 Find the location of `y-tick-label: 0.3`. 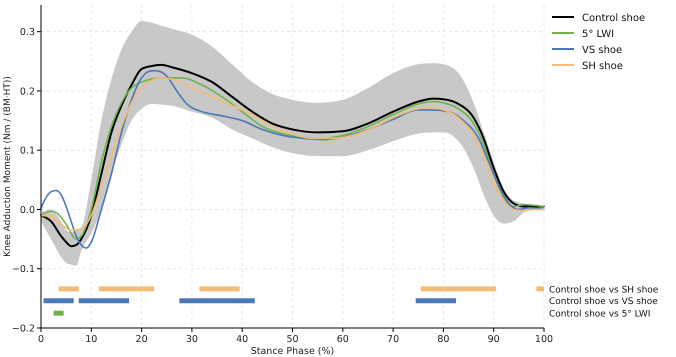

y-tick-label: 0.3 is located at coordinates (27, 32).